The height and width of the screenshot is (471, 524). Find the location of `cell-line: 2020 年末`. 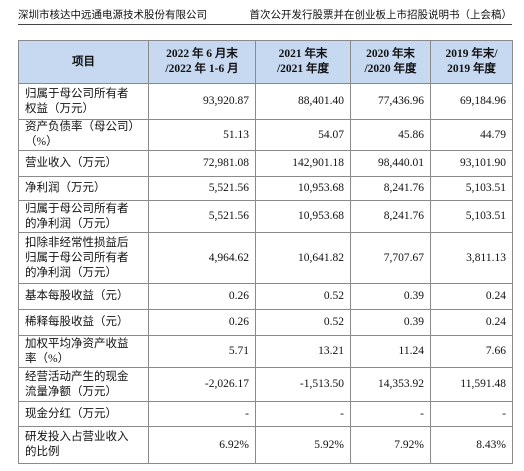

cell-line: 2020 年末 is located at coordinates (390, 54).